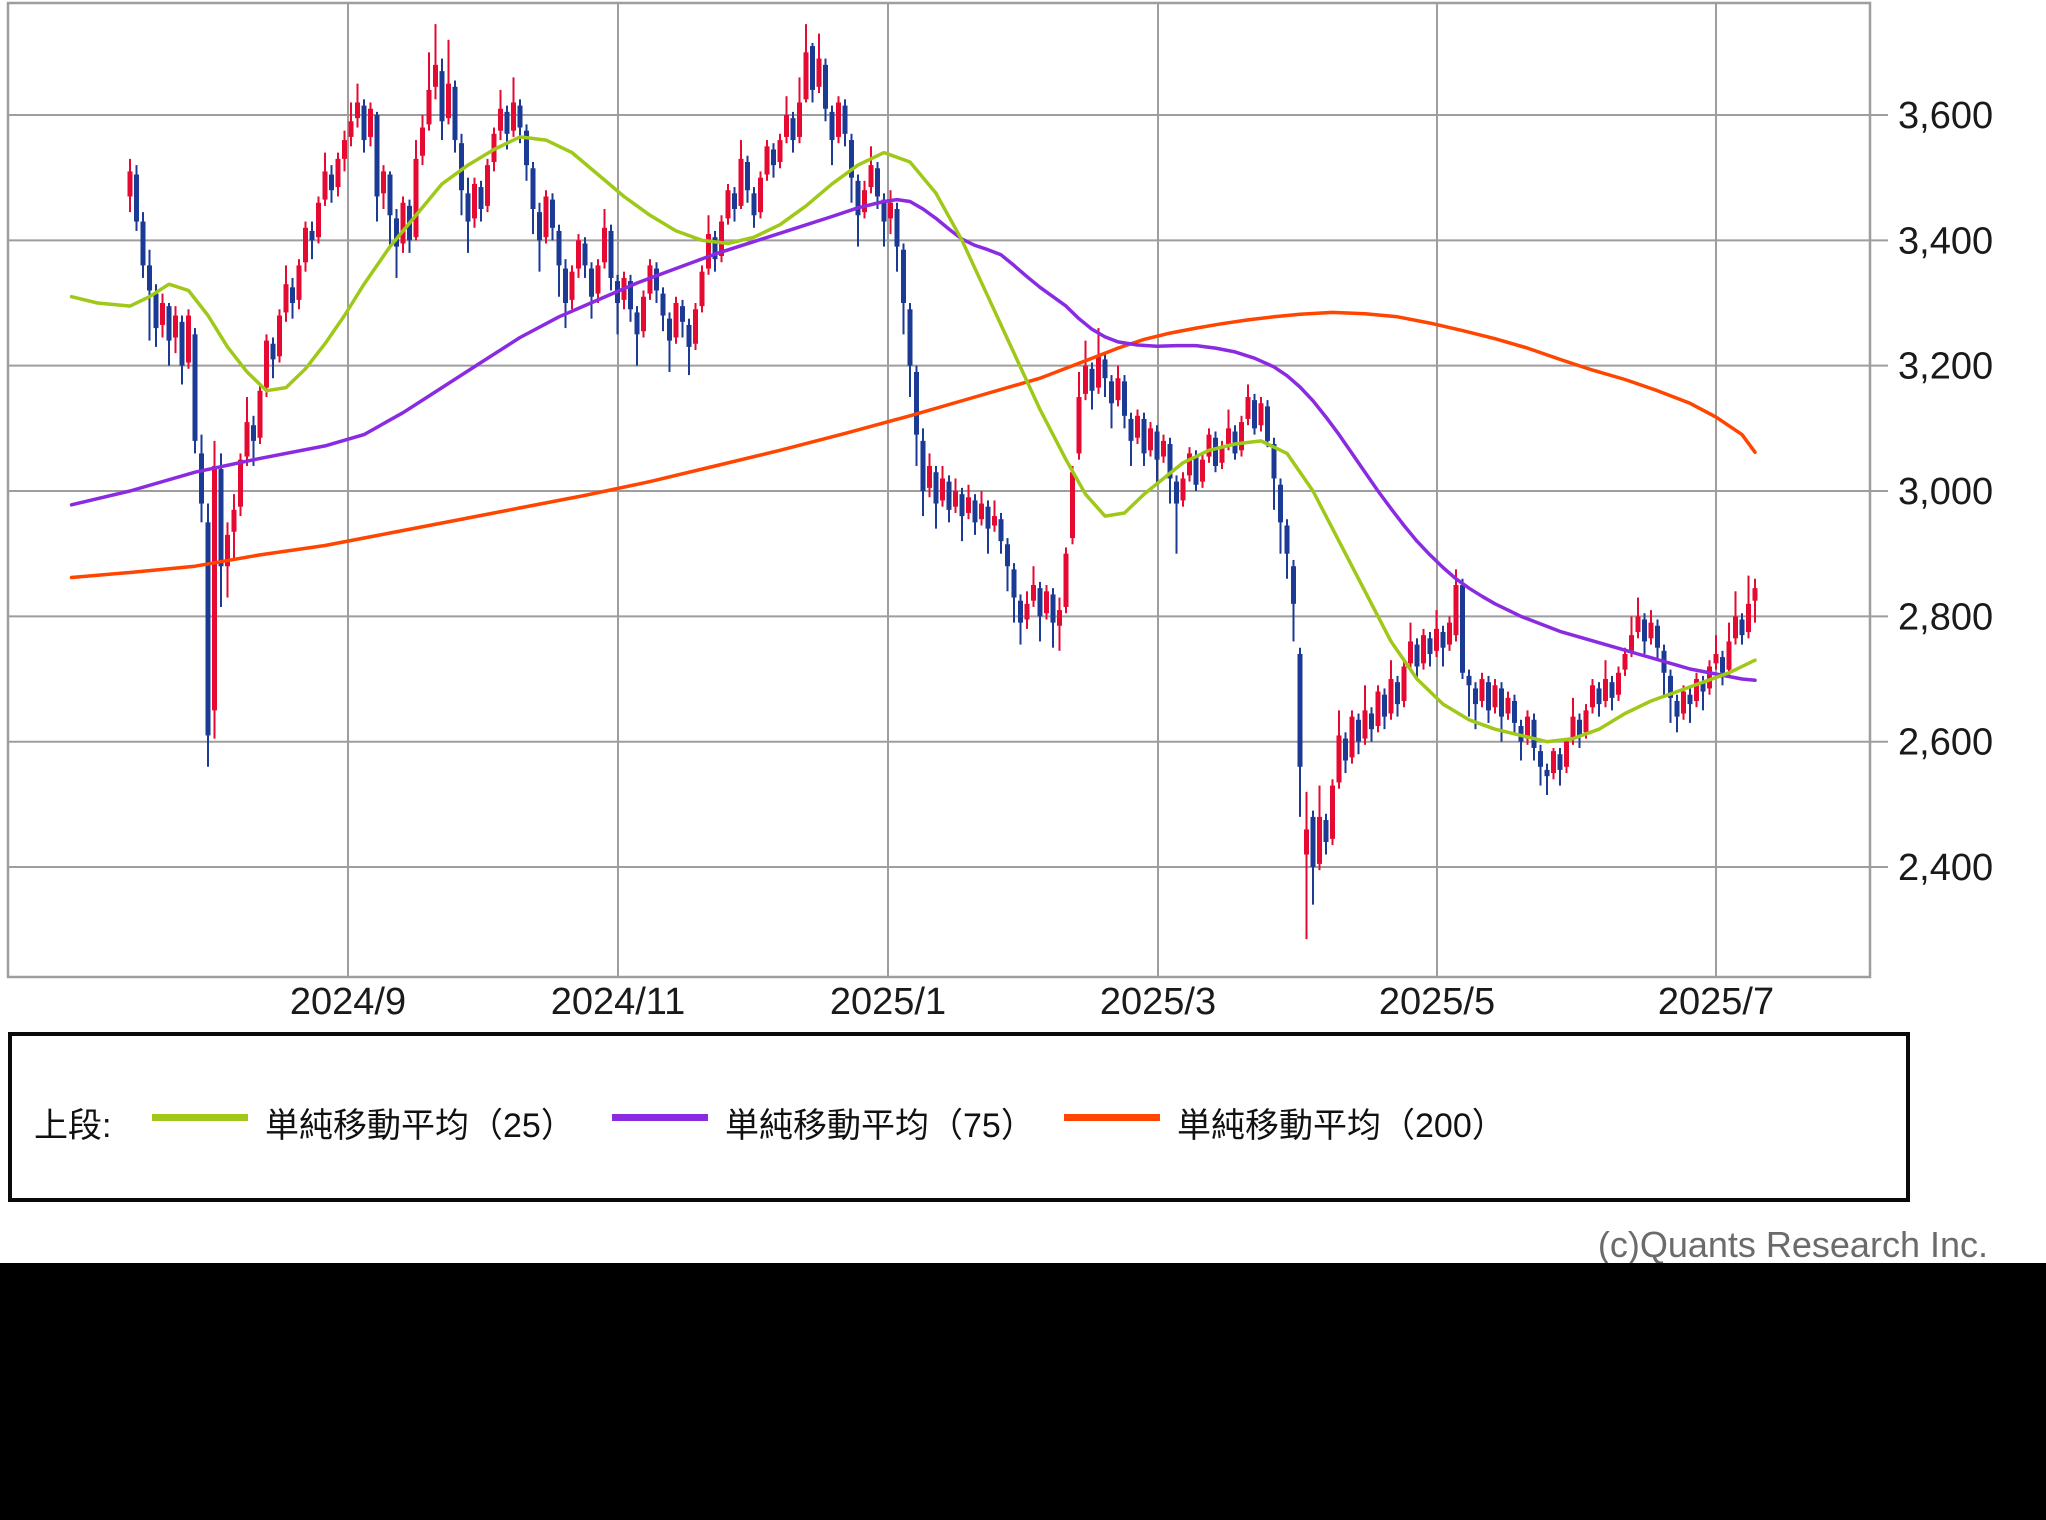 The height and width of the screenshot is (1520, 2046). What do you see at coordinates (1716, 1002) in the screenshot?
I see `x-axis-label: 2025/7` at bounding box center [1716, 1002].